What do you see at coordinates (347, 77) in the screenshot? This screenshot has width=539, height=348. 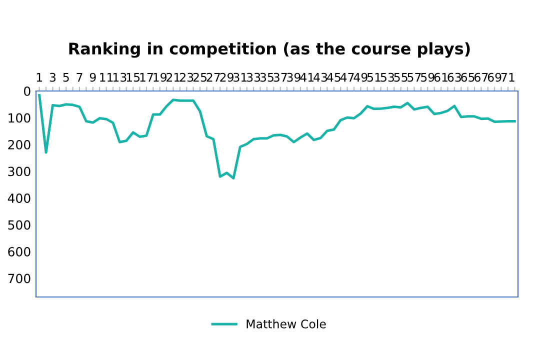 I see `x-tick-label: 47` at bounding box center [347, 77].